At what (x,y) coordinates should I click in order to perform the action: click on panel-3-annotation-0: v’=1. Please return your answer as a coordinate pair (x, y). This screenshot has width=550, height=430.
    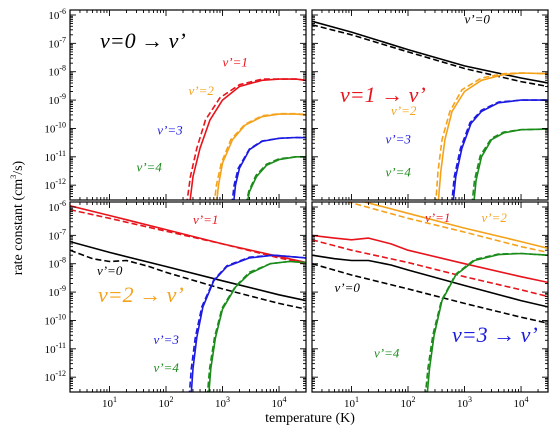
    Looking at the image, I should click on (437, 217).